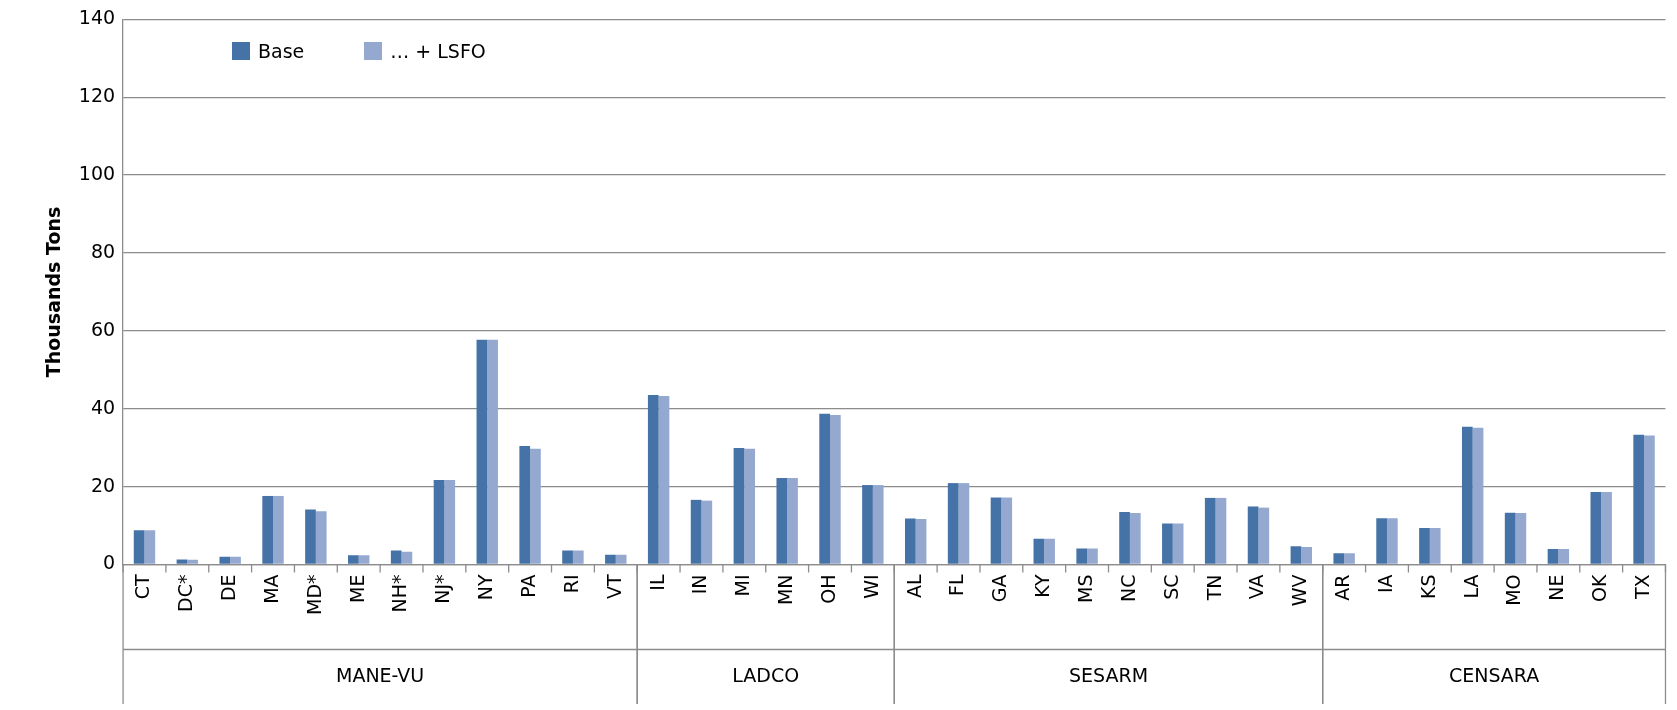  Describe the element at coordinates (1342, 587) in the screenshot. I see `x-tick-label: AR` at that location.